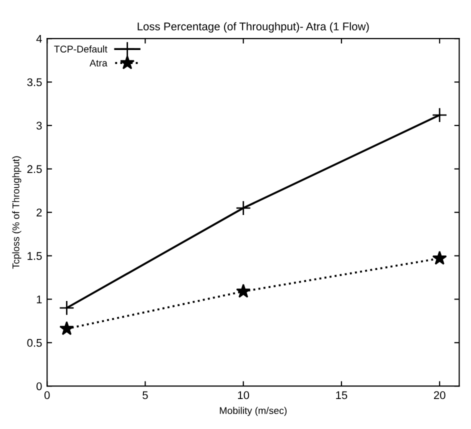 The height and width of the screenshot is (429, 471). Describe the element at coordinates (35, 256) in the screenshot. I see `y-tick-label: 1.5` at that location.